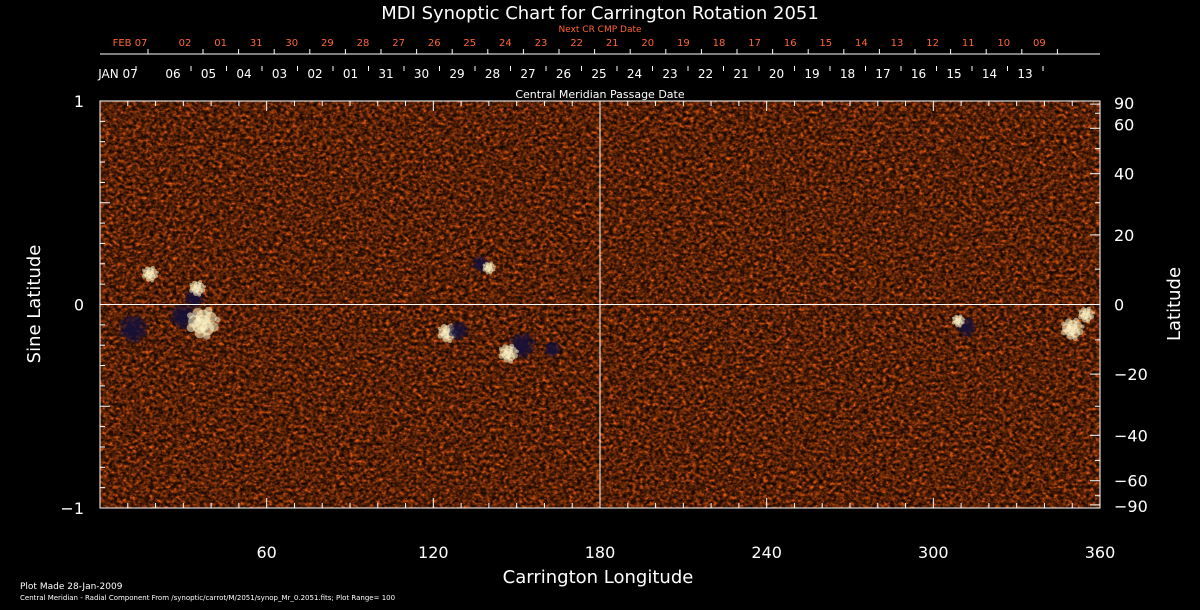 The width and height of the screenshot is (1200, 610). Describe the element at coordinates (34, 304) in the screenshot. I see `y-left-axis-label: Sine Latitude` at that location.